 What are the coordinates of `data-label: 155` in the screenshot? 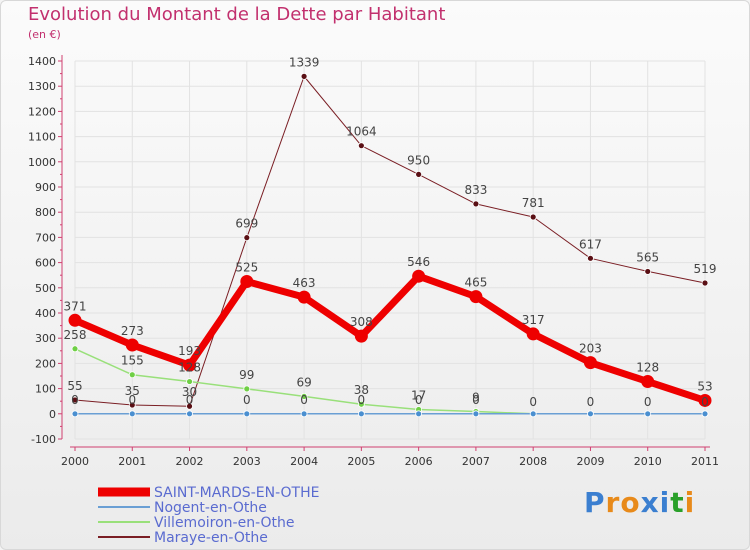 It's located at (132, 361).